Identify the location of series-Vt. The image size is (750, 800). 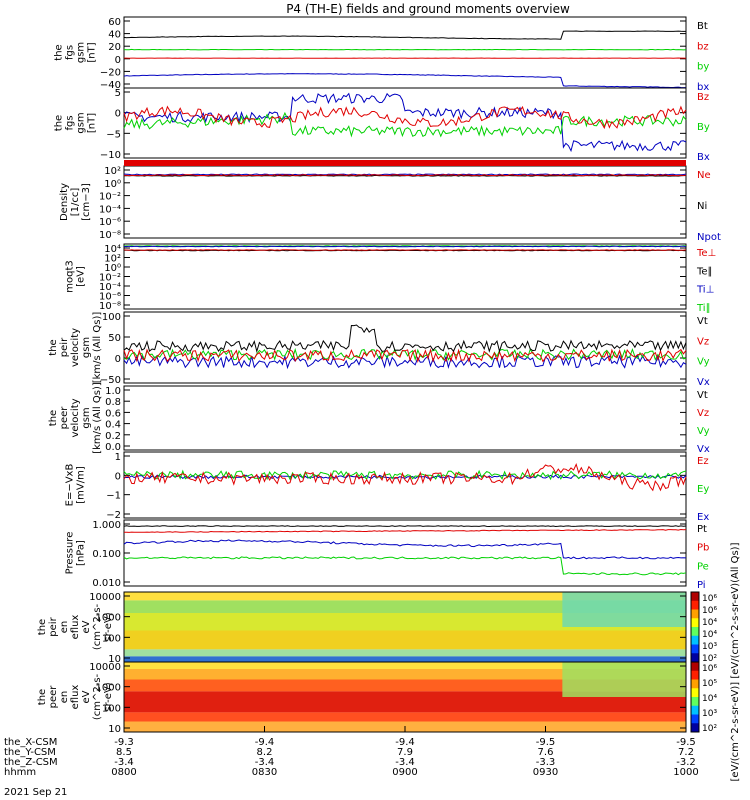
(405, 339).